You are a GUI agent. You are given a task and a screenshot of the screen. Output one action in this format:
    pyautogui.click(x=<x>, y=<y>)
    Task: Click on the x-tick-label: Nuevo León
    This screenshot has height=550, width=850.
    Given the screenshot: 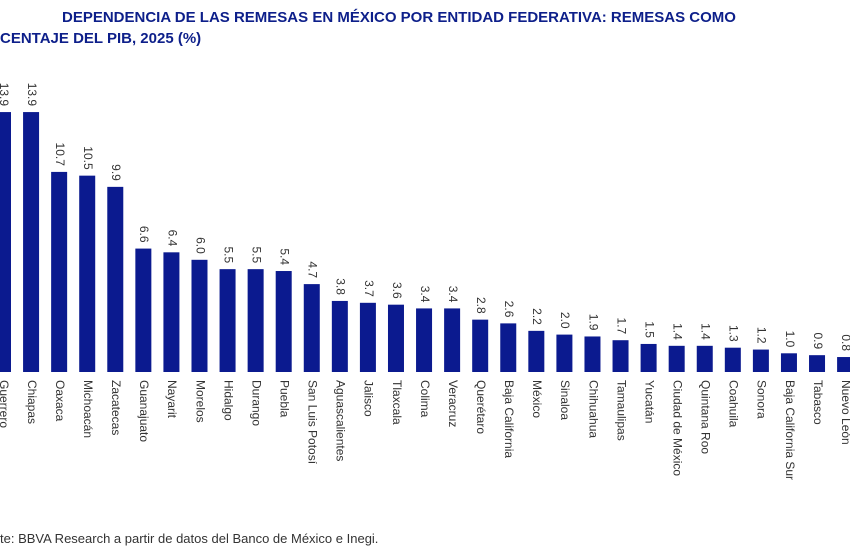 What is the action you would take?
    pyautogui.click(x=844, y=412)
    